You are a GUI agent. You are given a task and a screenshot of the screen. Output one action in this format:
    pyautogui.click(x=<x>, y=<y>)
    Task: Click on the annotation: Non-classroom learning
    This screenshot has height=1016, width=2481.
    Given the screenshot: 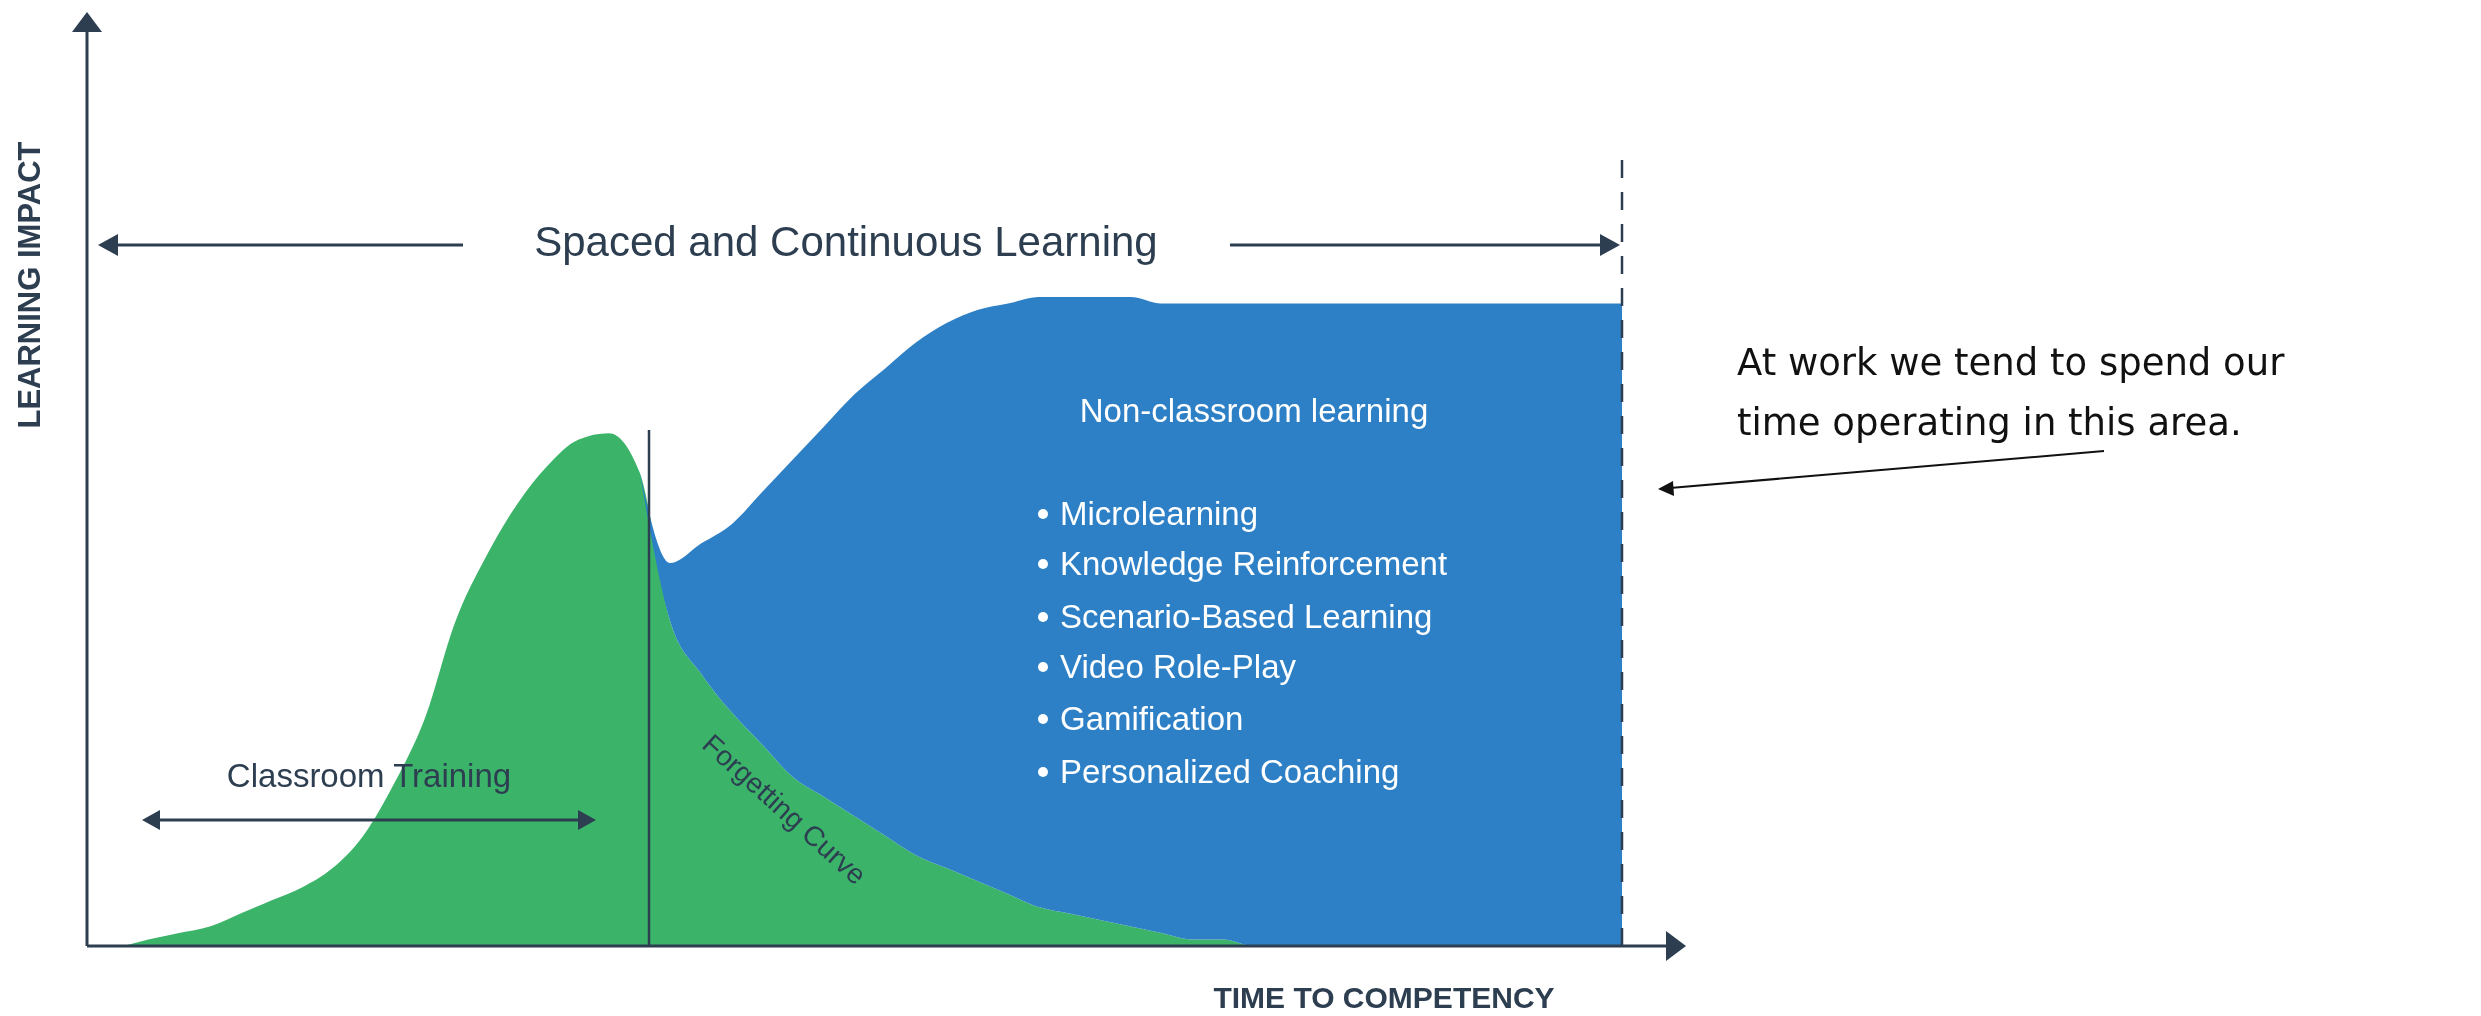 What is the action you would take?
    pyautogui.click(x=1254, y=410)
    